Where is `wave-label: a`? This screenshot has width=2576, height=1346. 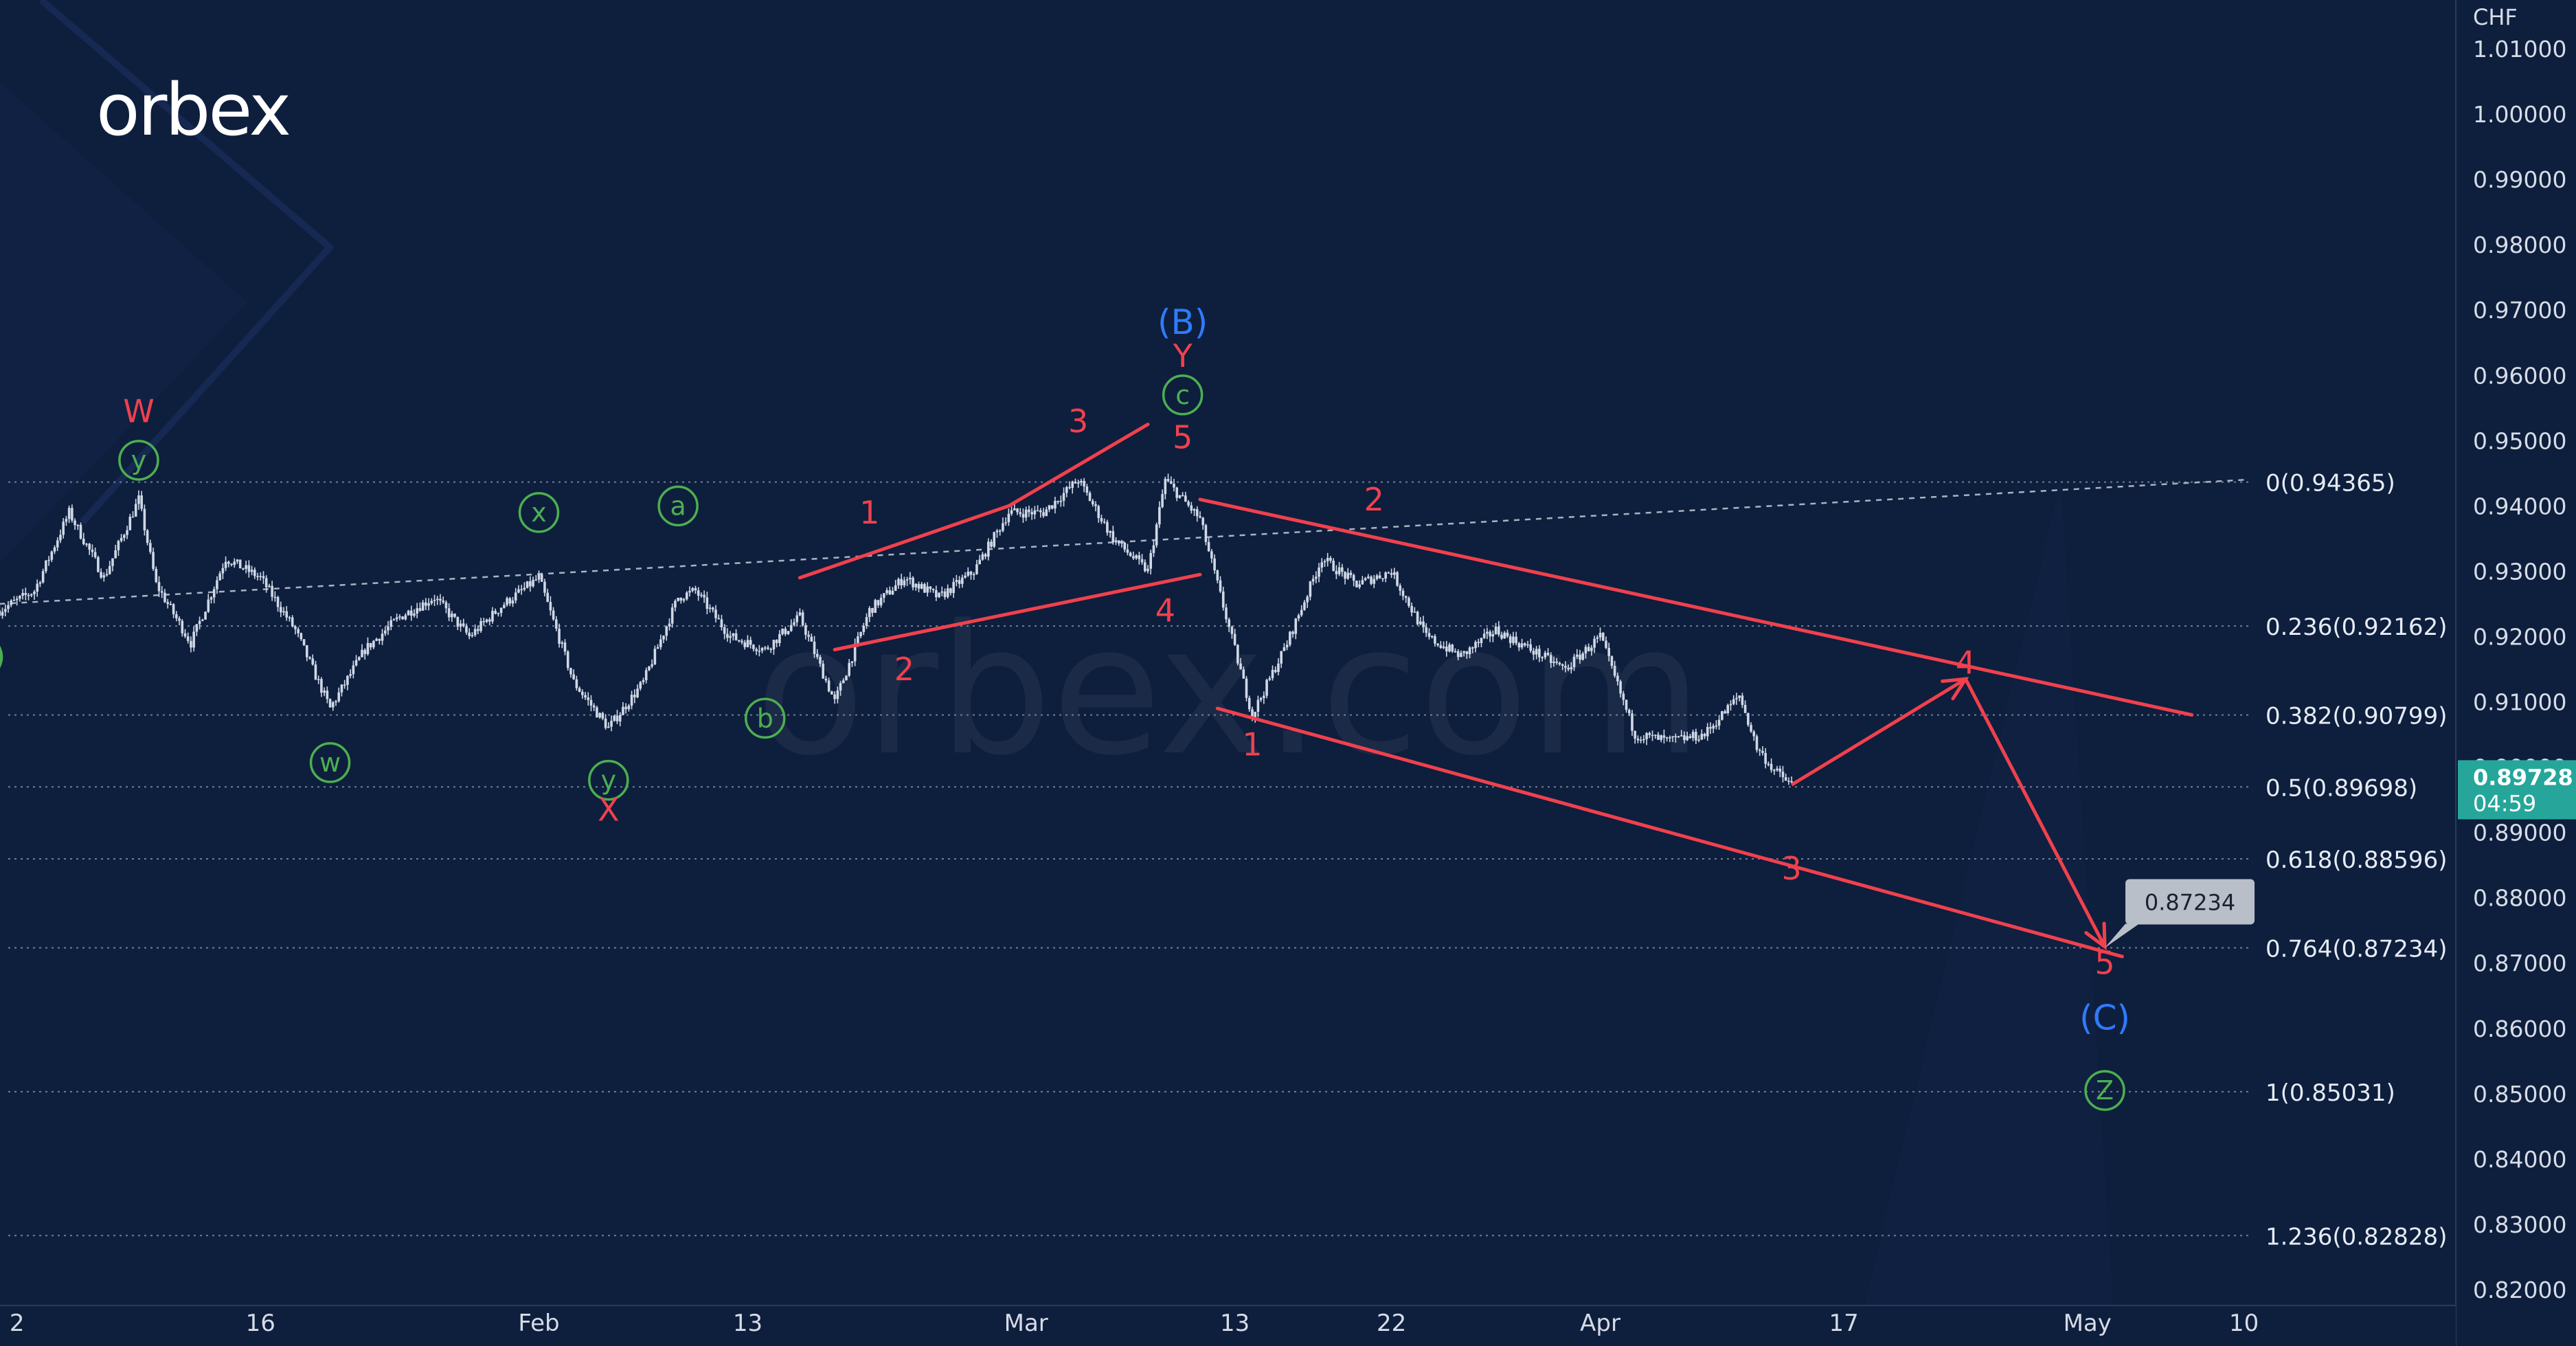
wave-label: a is located at coordinates (678, 506).